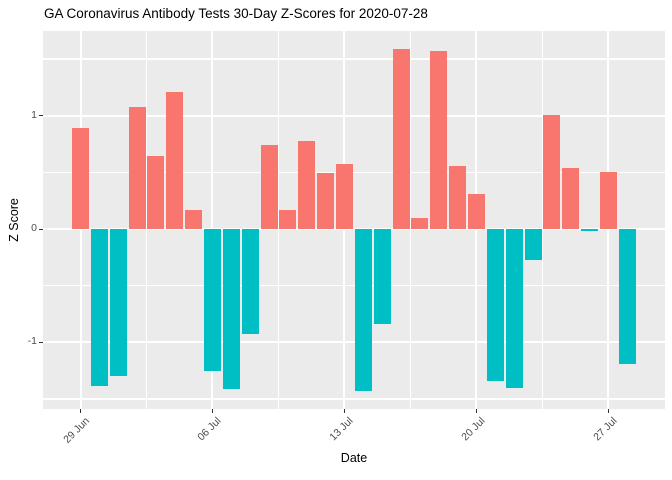 The height and width of the screenshot is (480, 672). Describe the element at coordinates (32, 341) in the screenshot. I see `y-tick-label: -1` at that location.